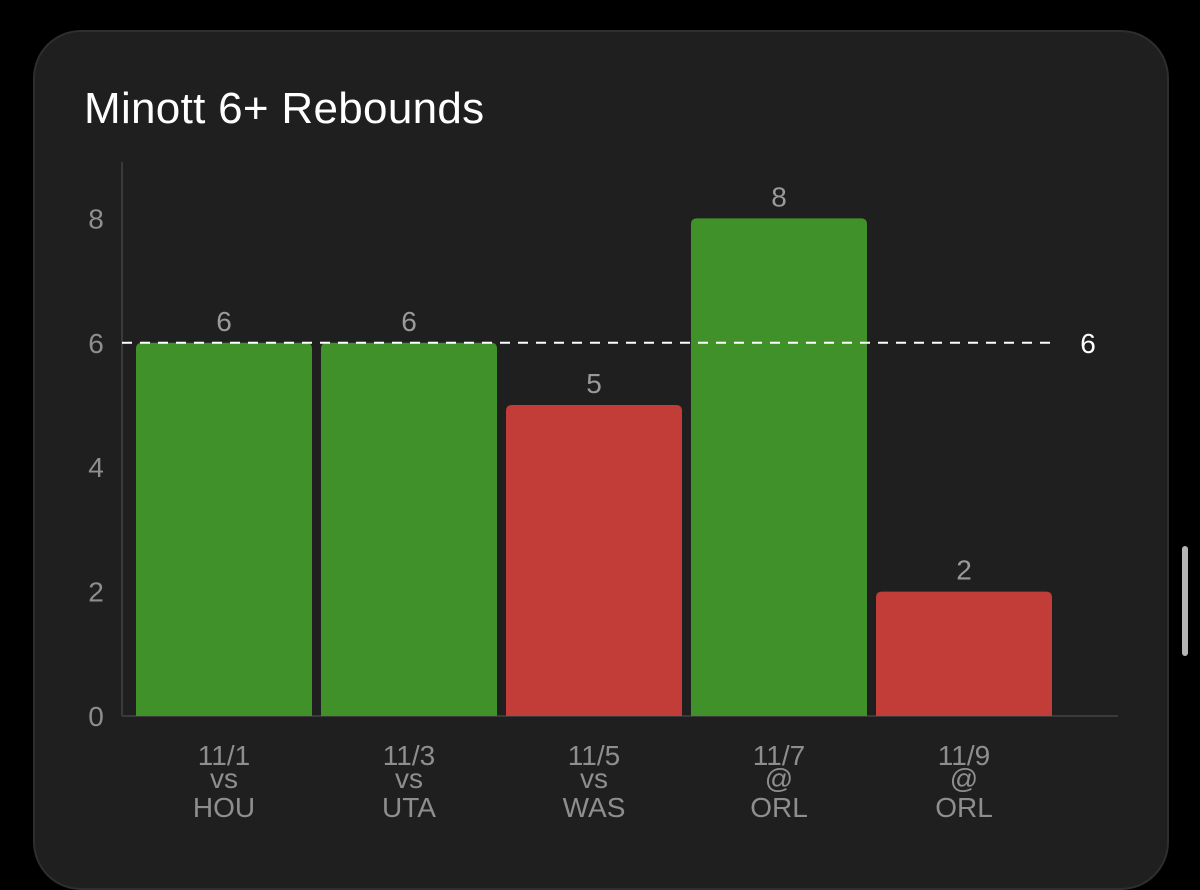 The image size is (1200, 890). What do you see at coordinates (96, 716) in the screenshot?
I see `y-tick-label: 0` at bounding box center [96, 716].